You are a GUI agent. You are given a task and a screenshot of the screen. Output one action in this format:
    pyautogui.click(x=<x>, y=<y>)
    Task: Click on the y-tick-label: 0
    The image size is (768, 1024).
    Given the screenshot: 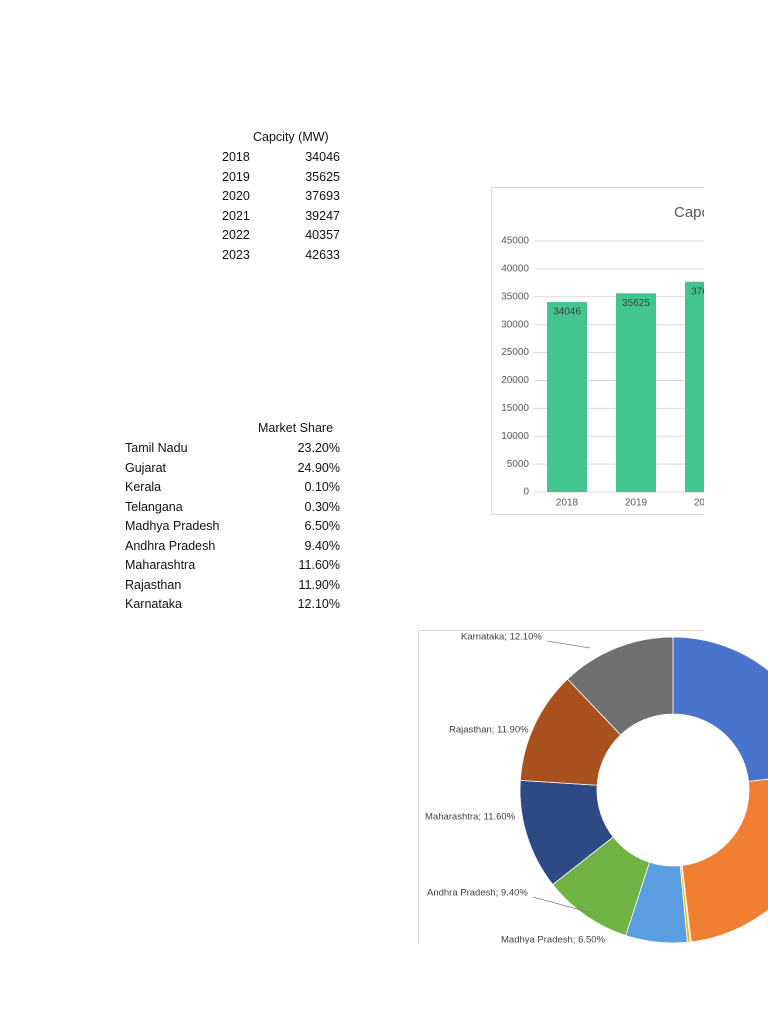 What is the action you would take?
    pyautogui.click(x=526, y=492)
    